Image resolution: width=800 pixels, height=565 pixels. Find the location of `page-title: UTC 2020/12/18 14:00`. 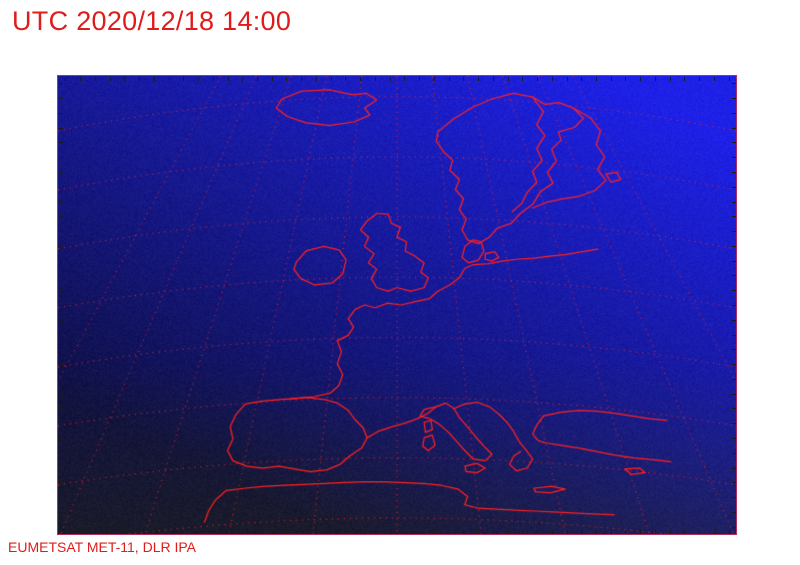

page-title: UTC 2020/12/18 14:00 is located at coordinates (152, 21).